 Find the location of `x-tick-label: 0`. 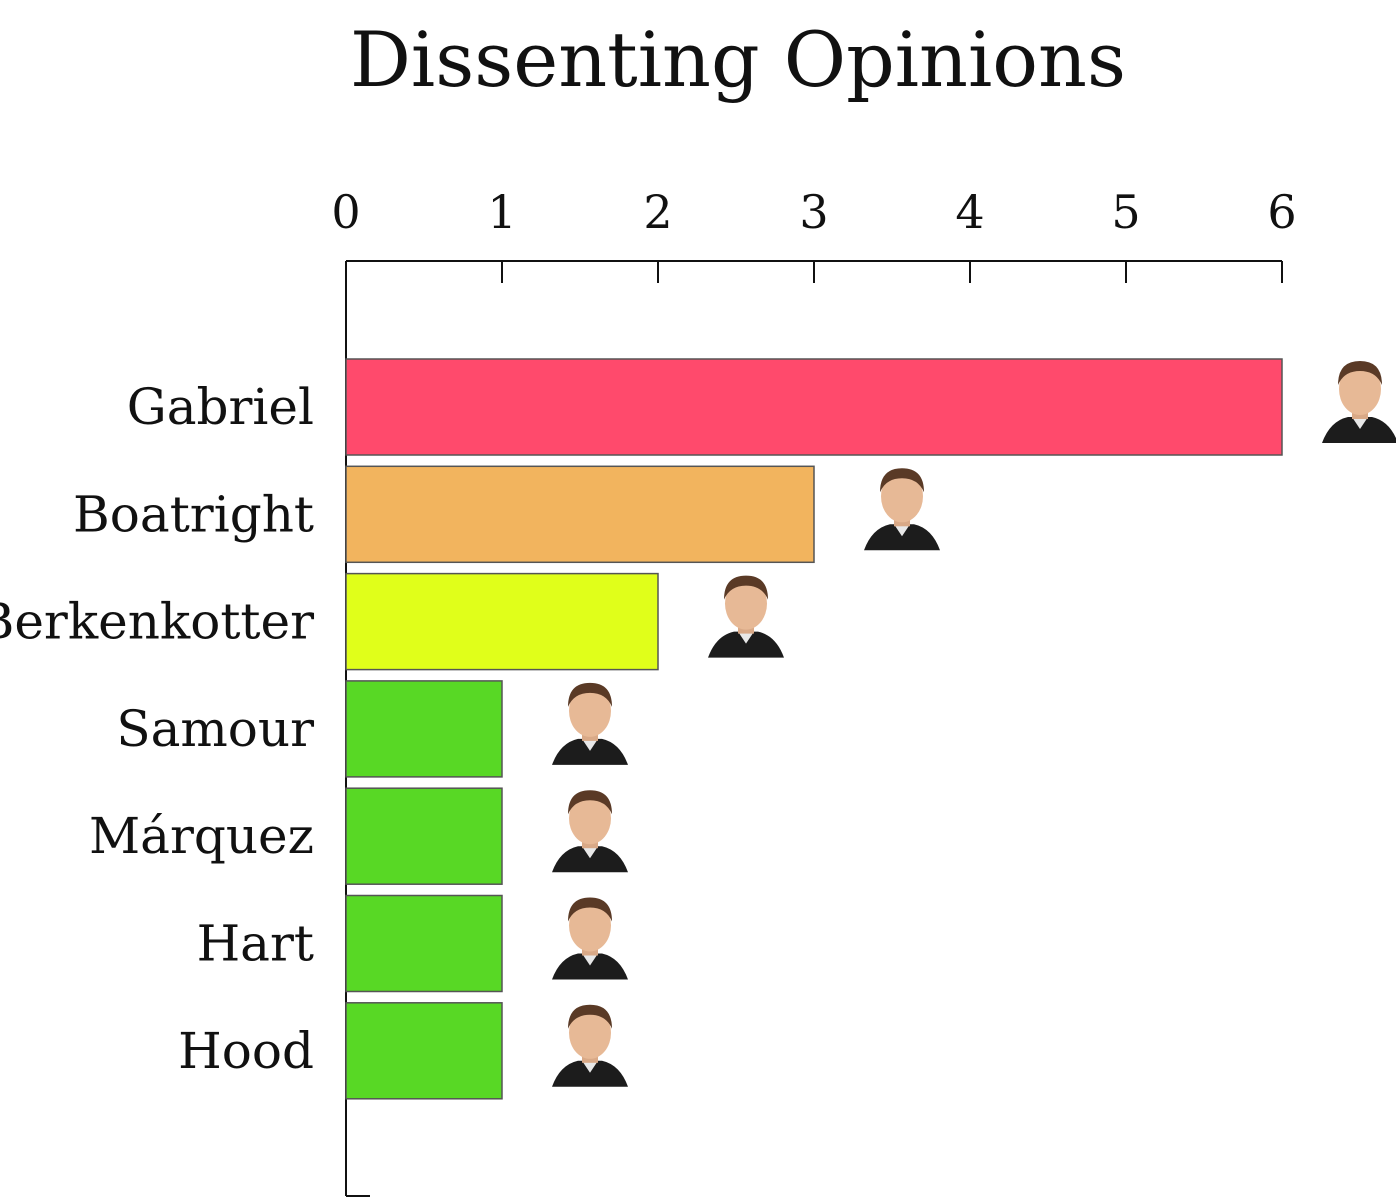

x-tick-label: 0 is located at coordinates (345, 212).